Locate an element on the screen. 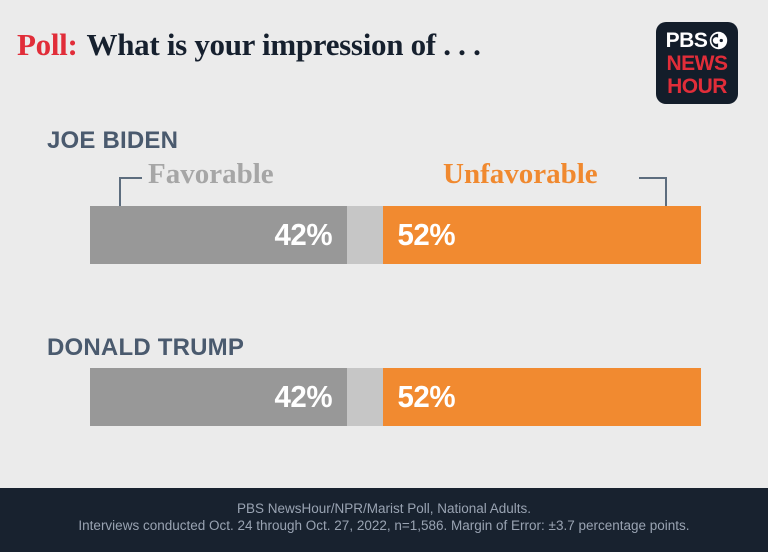  pbs-head-icon is located at coordinates (718, 40).